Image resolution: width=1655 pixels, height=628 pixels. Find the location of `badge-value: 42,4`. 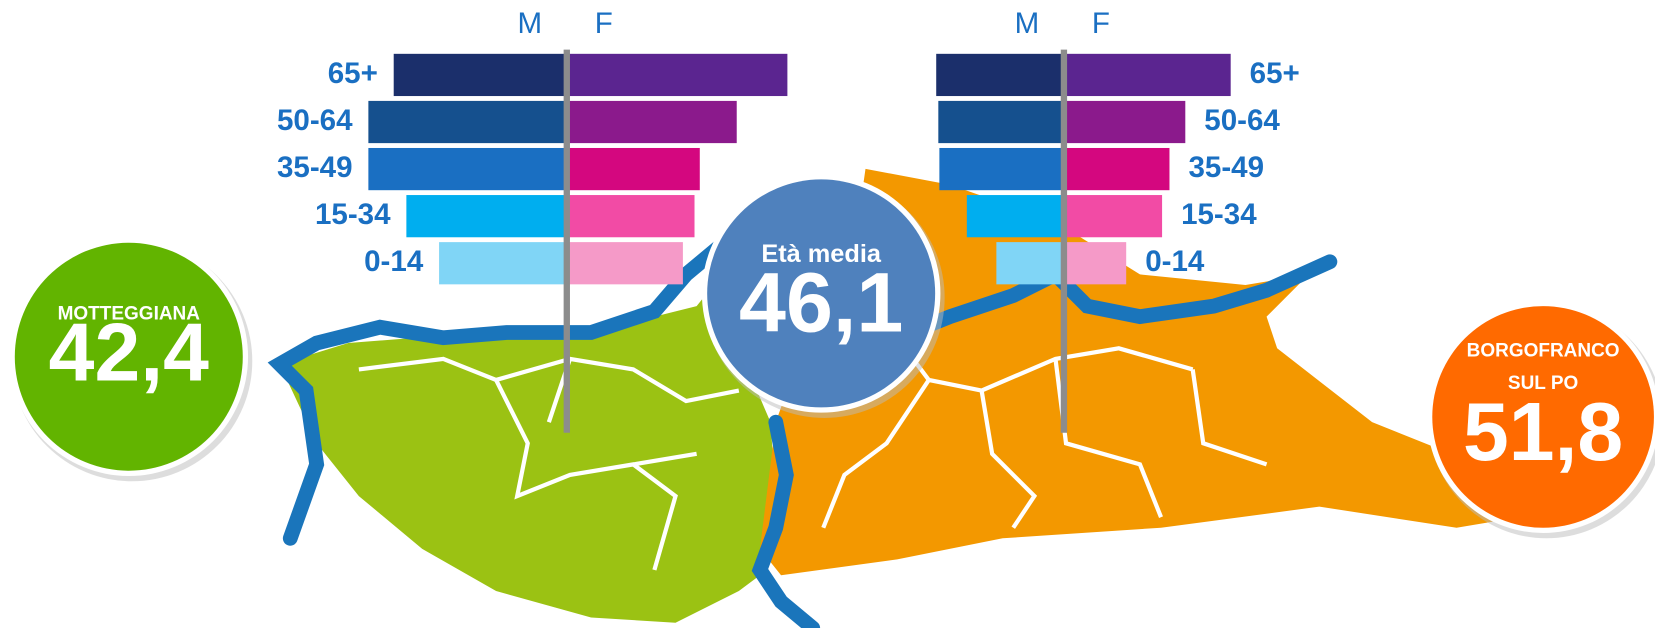

badge-value: 42,4 is located at coordinates (129, 353).